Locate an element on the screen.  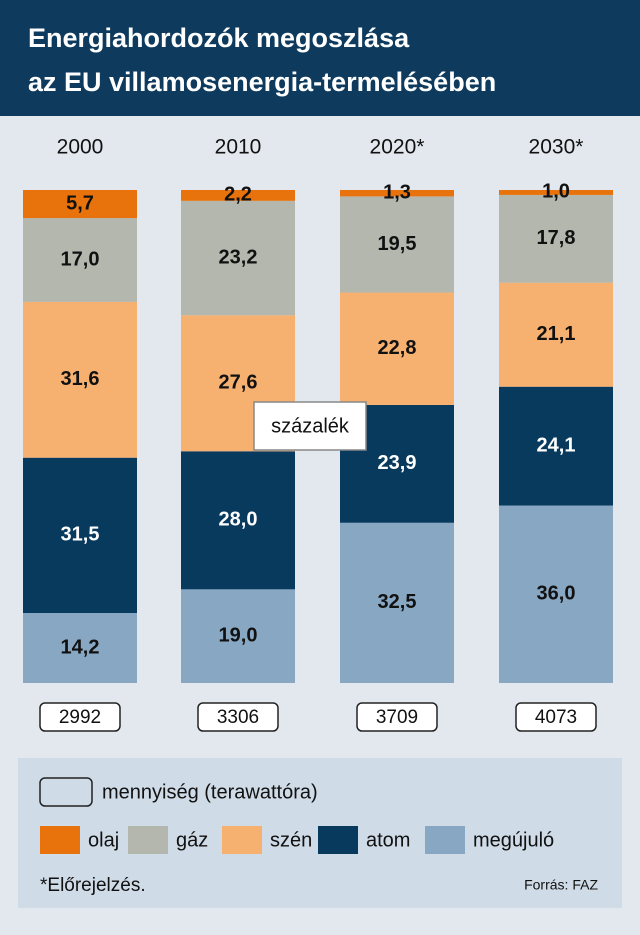
legend-label: atom is located at coordinates (388, 840).